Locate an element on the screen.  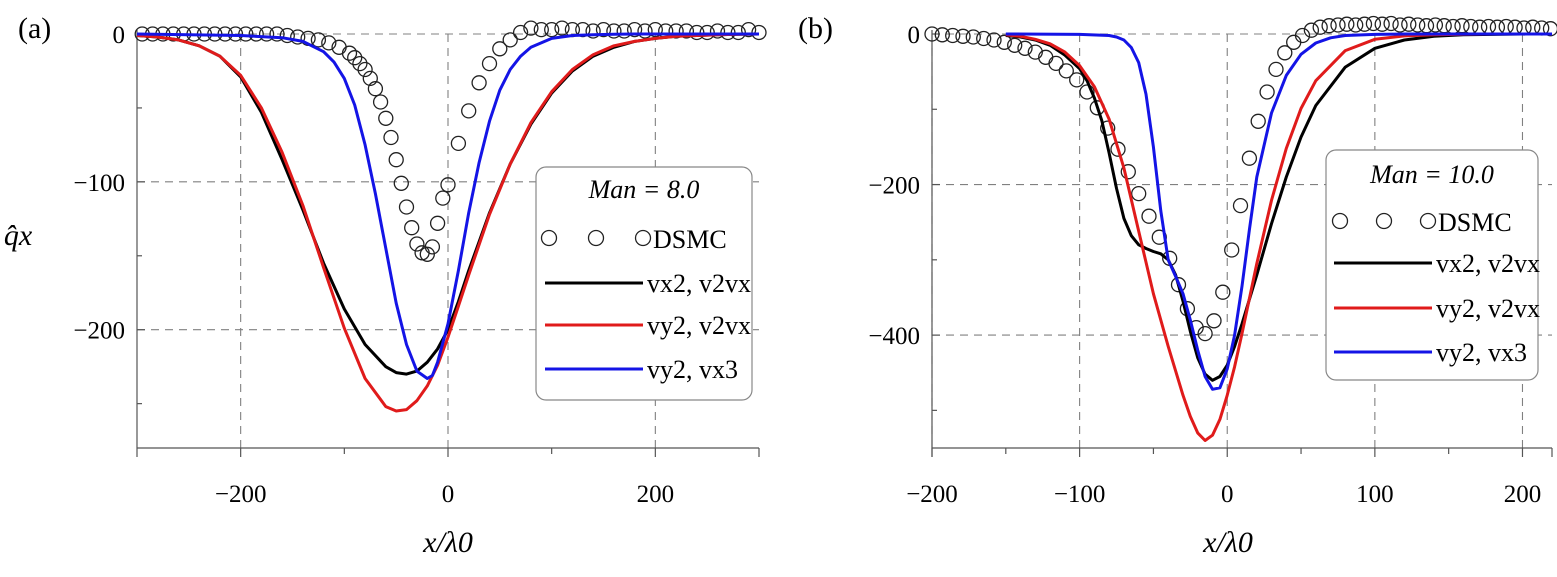
panel-b-legend-vy2vx3: vy2, vx3 is located at coordinates (1430, 352).